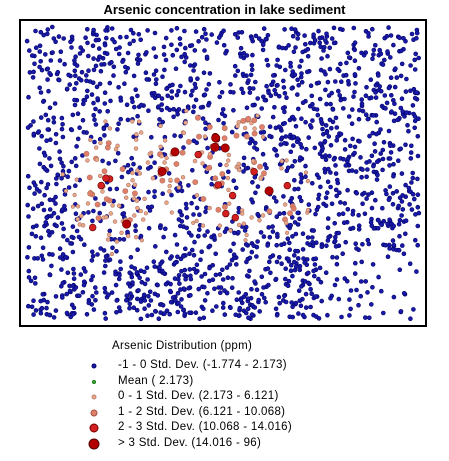  Describe the element at coordinates (239, 445) in the screenshot. I see `legend-item: > 3 Std. Dev. (14.016 - 96)` at that location.